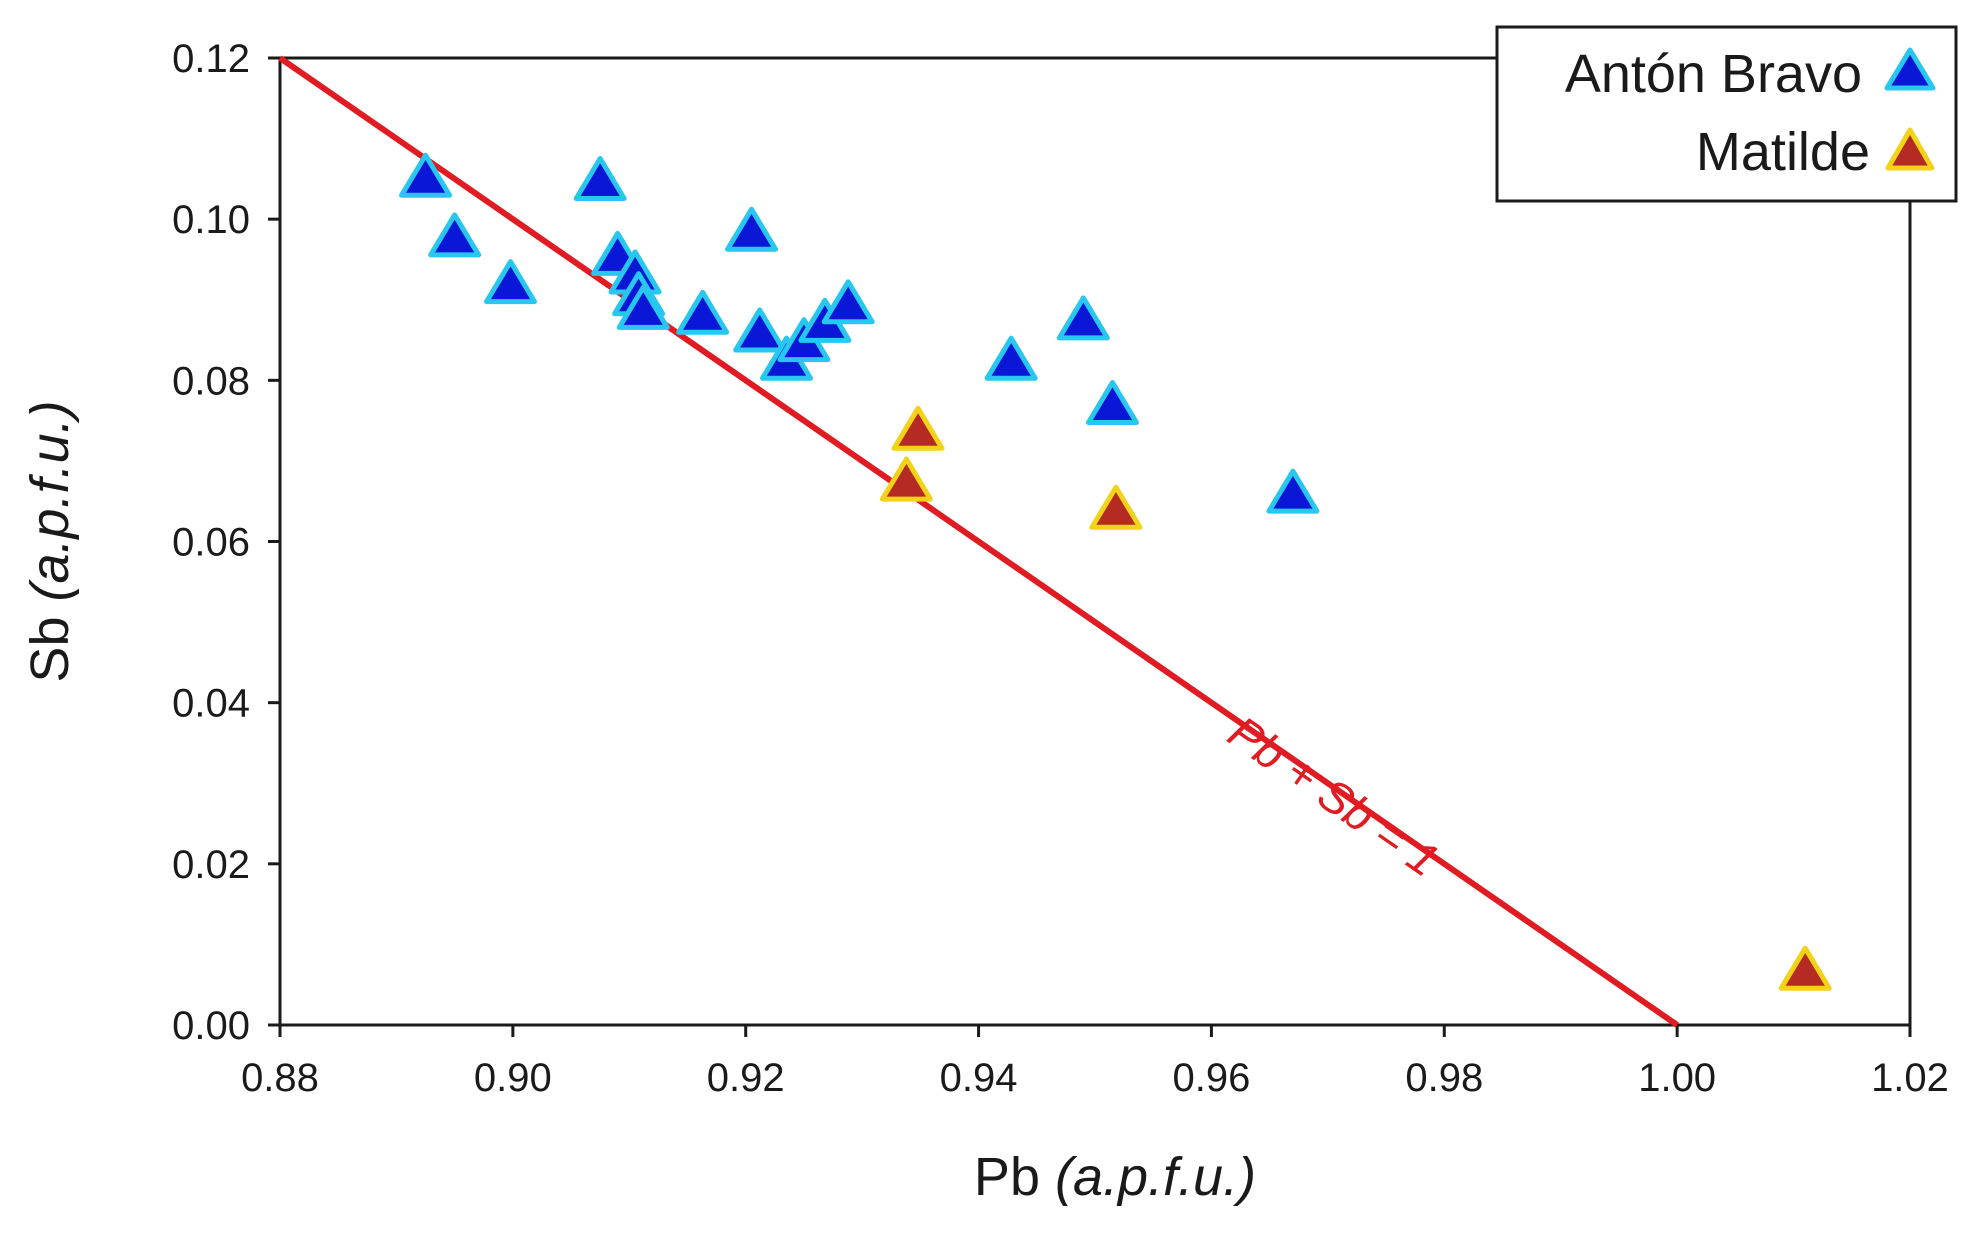 This screenshot has width=1977, height=1233. What do you see at coordinates (513, 1078) in the screenshot?
I see `x-tick-label: 0.90` at bounding box center [513, 1078].